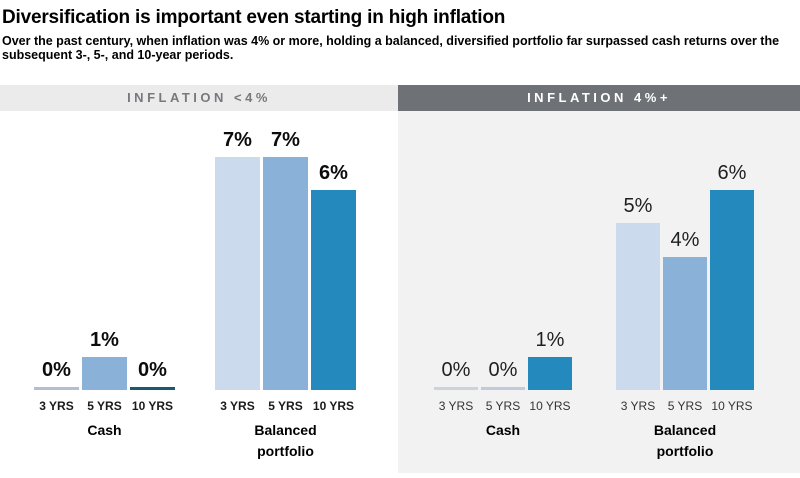  I want to click on bar-column: 4%, so click(685, 309).